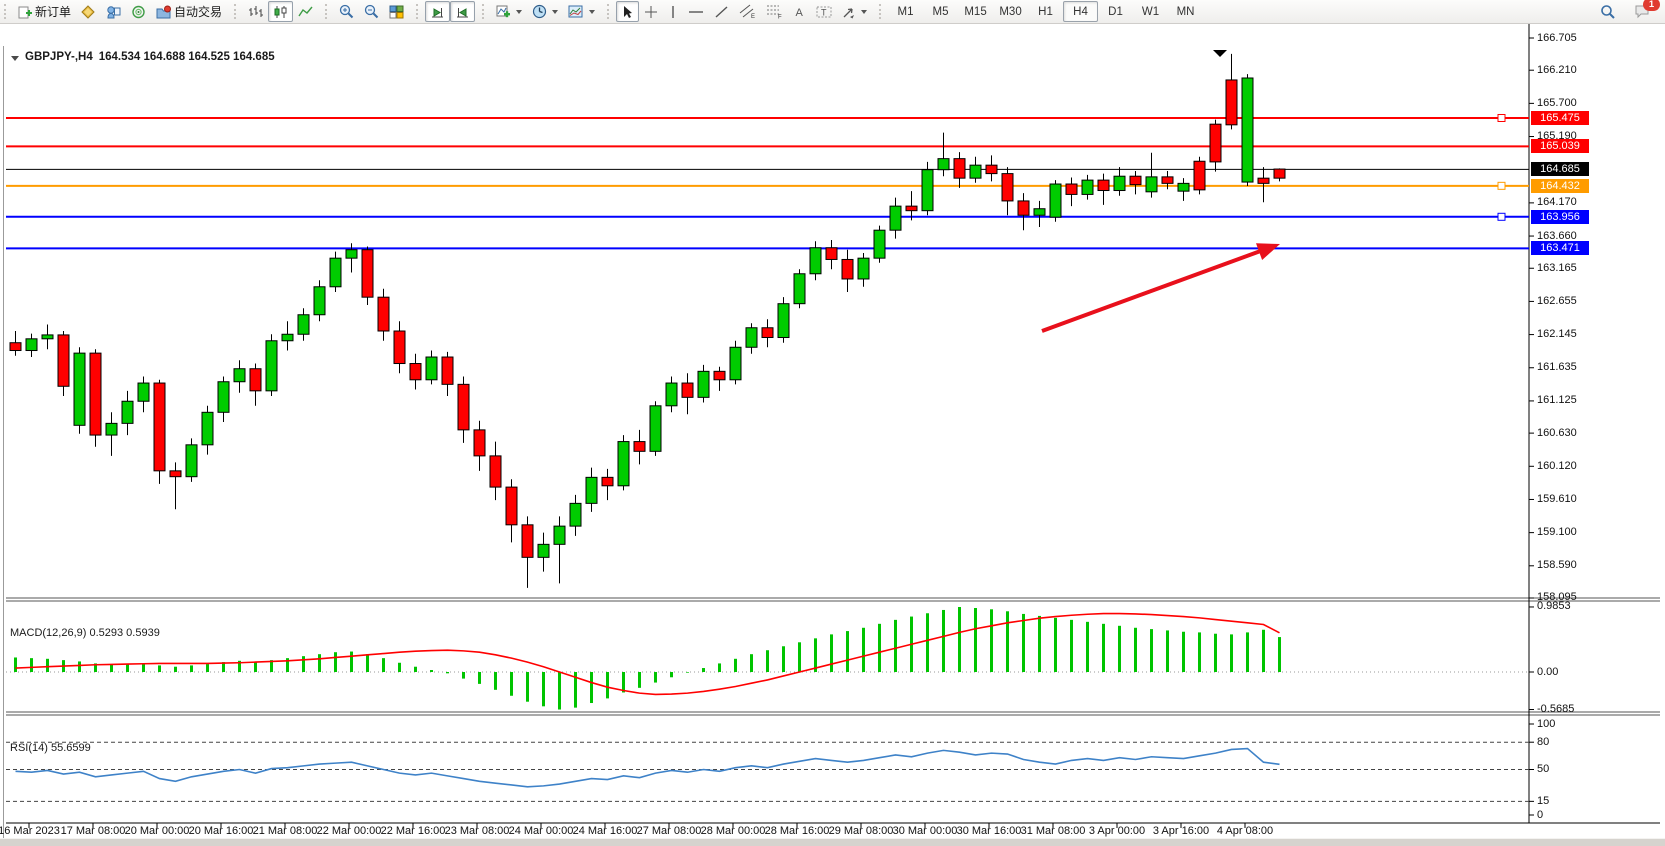 The height and width of the screenshot is (846, 1665). Describe the element at coordinates (164, 11) in the screenshot. I see `auto-trading-icon` at that location.